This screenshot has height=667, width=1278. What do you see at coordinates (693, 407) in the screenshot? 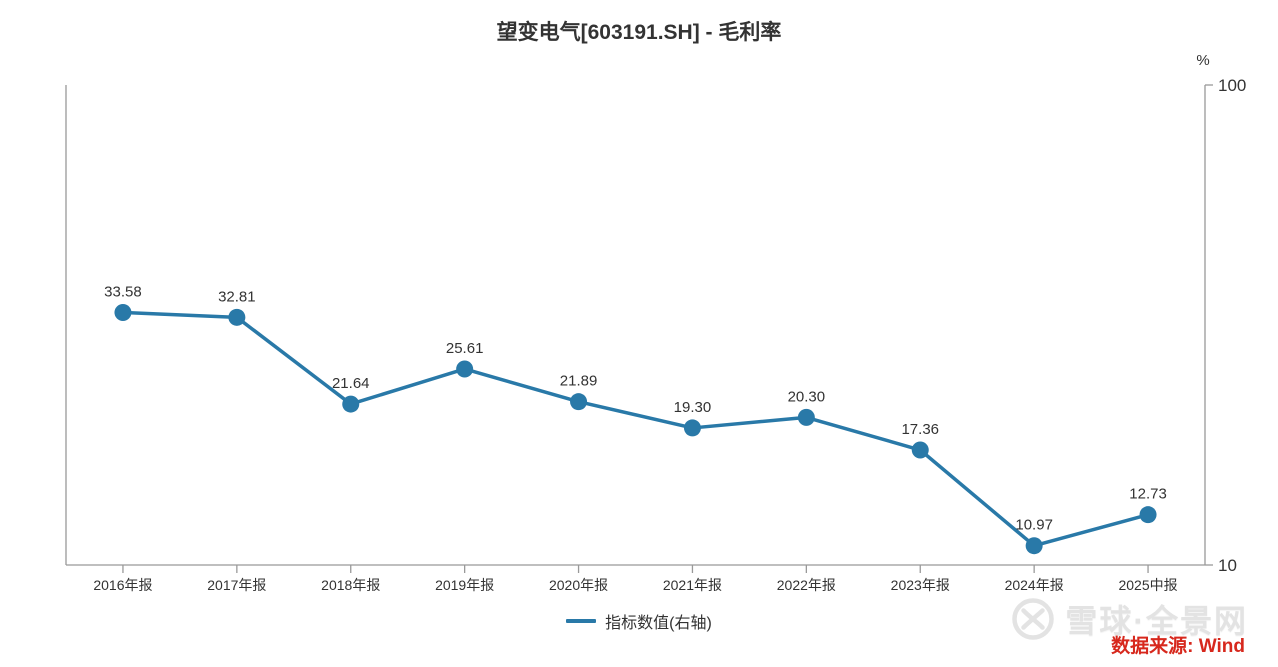
I see `data-point-label: 19.30` at bounding box center [693, 407].